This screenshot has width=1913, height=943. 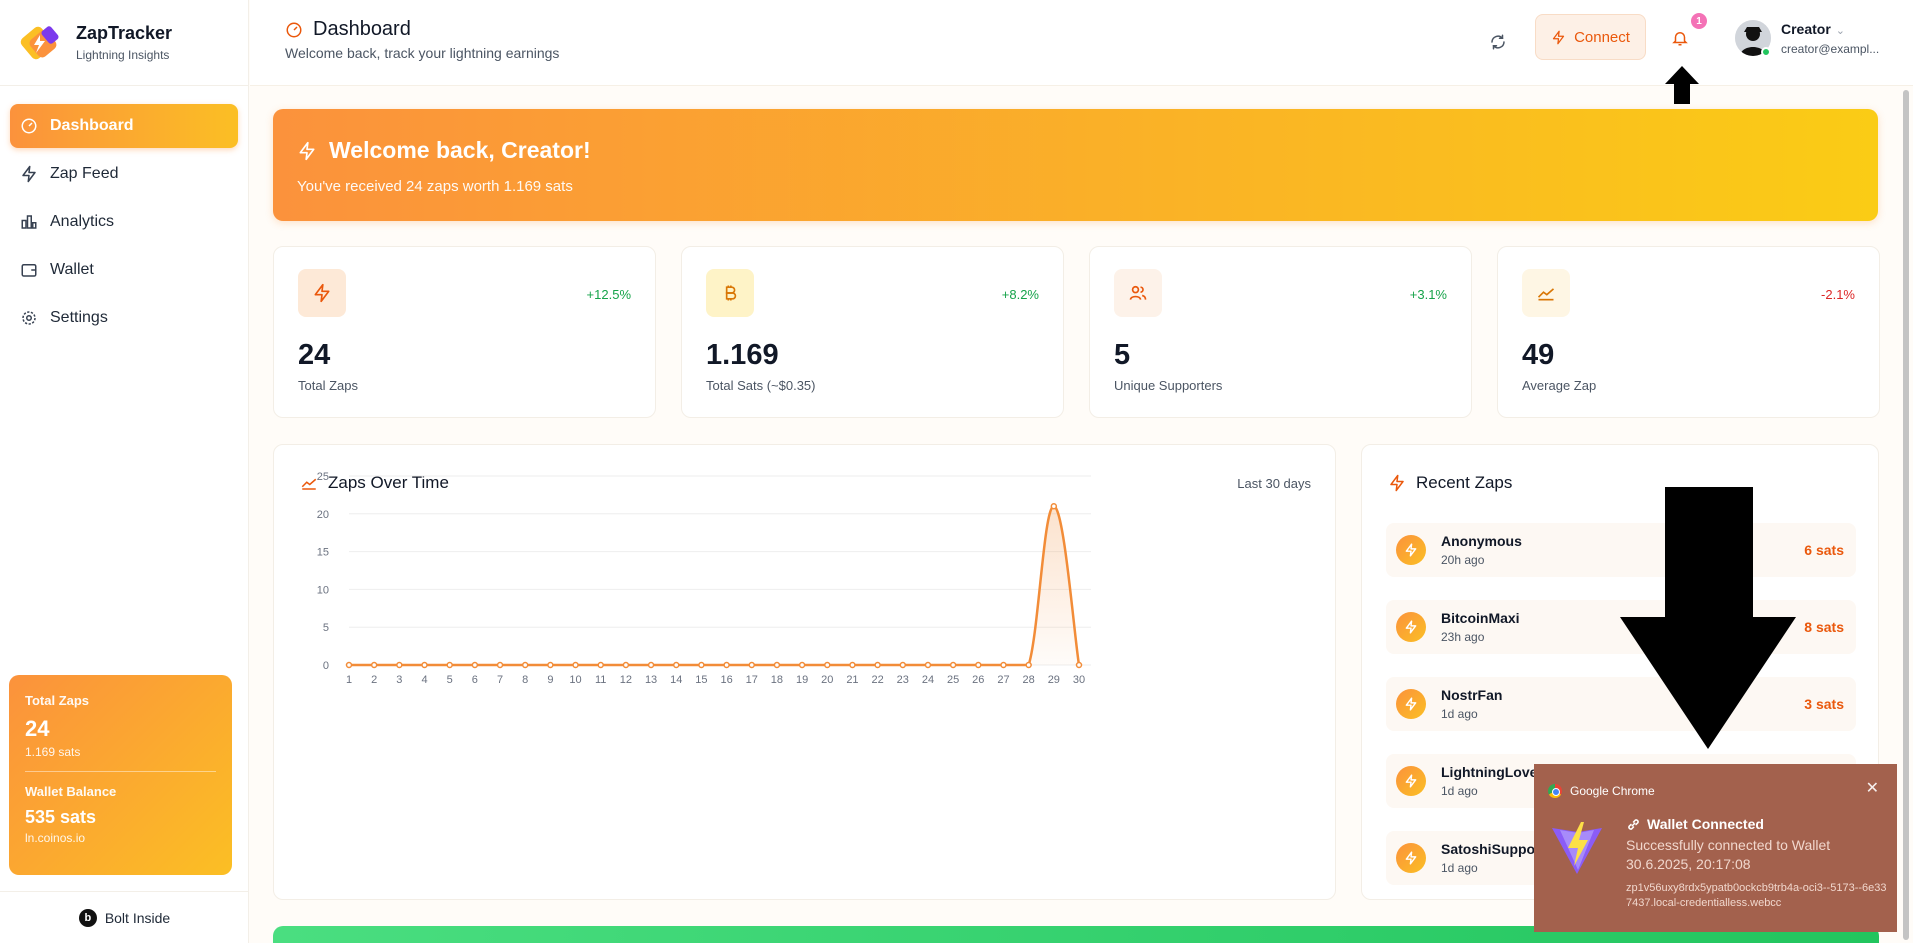 I want to click on x-tick-label: 11, so click(x=600, y=680).